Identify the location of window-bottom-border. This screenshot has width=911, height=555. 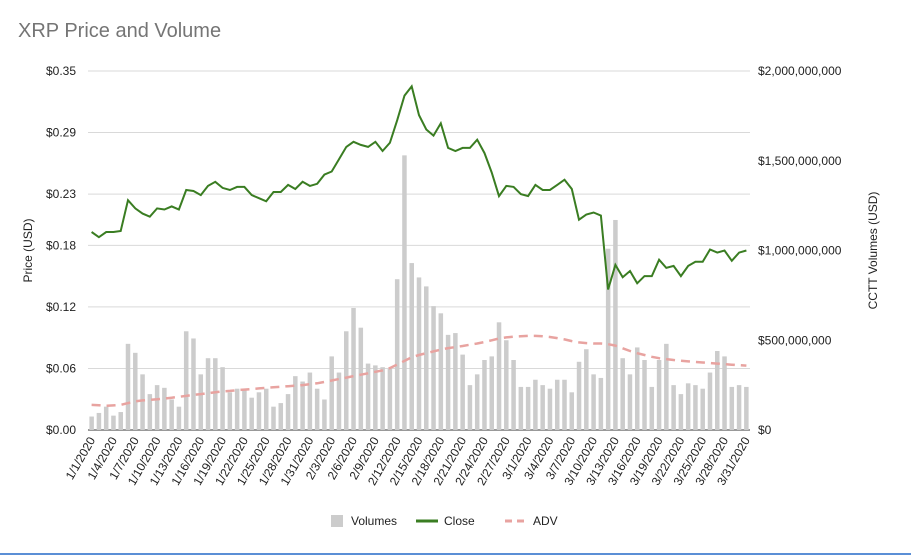
(455, 554).